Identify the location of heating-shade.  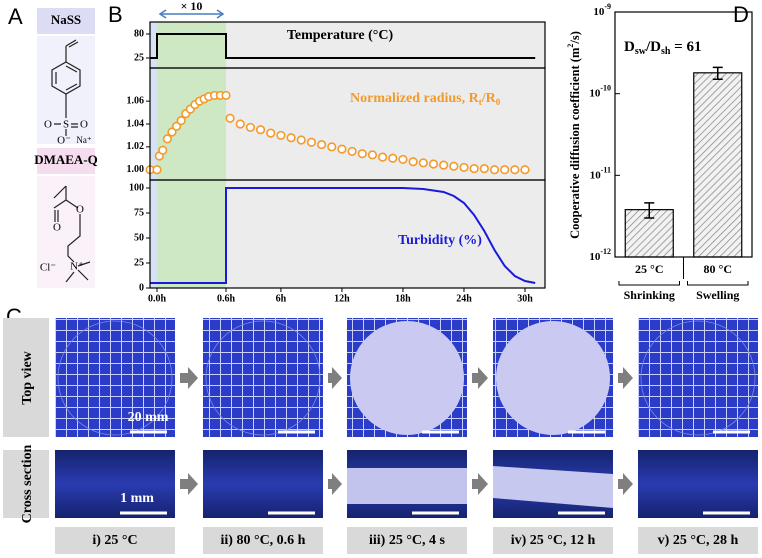
(191, 155).